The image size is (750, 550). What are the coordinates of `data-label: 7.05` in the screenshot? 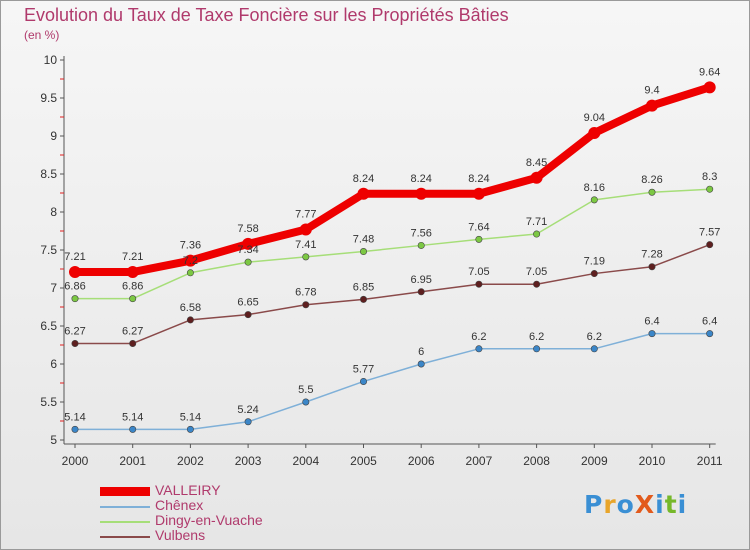 It's located at (478, 272).